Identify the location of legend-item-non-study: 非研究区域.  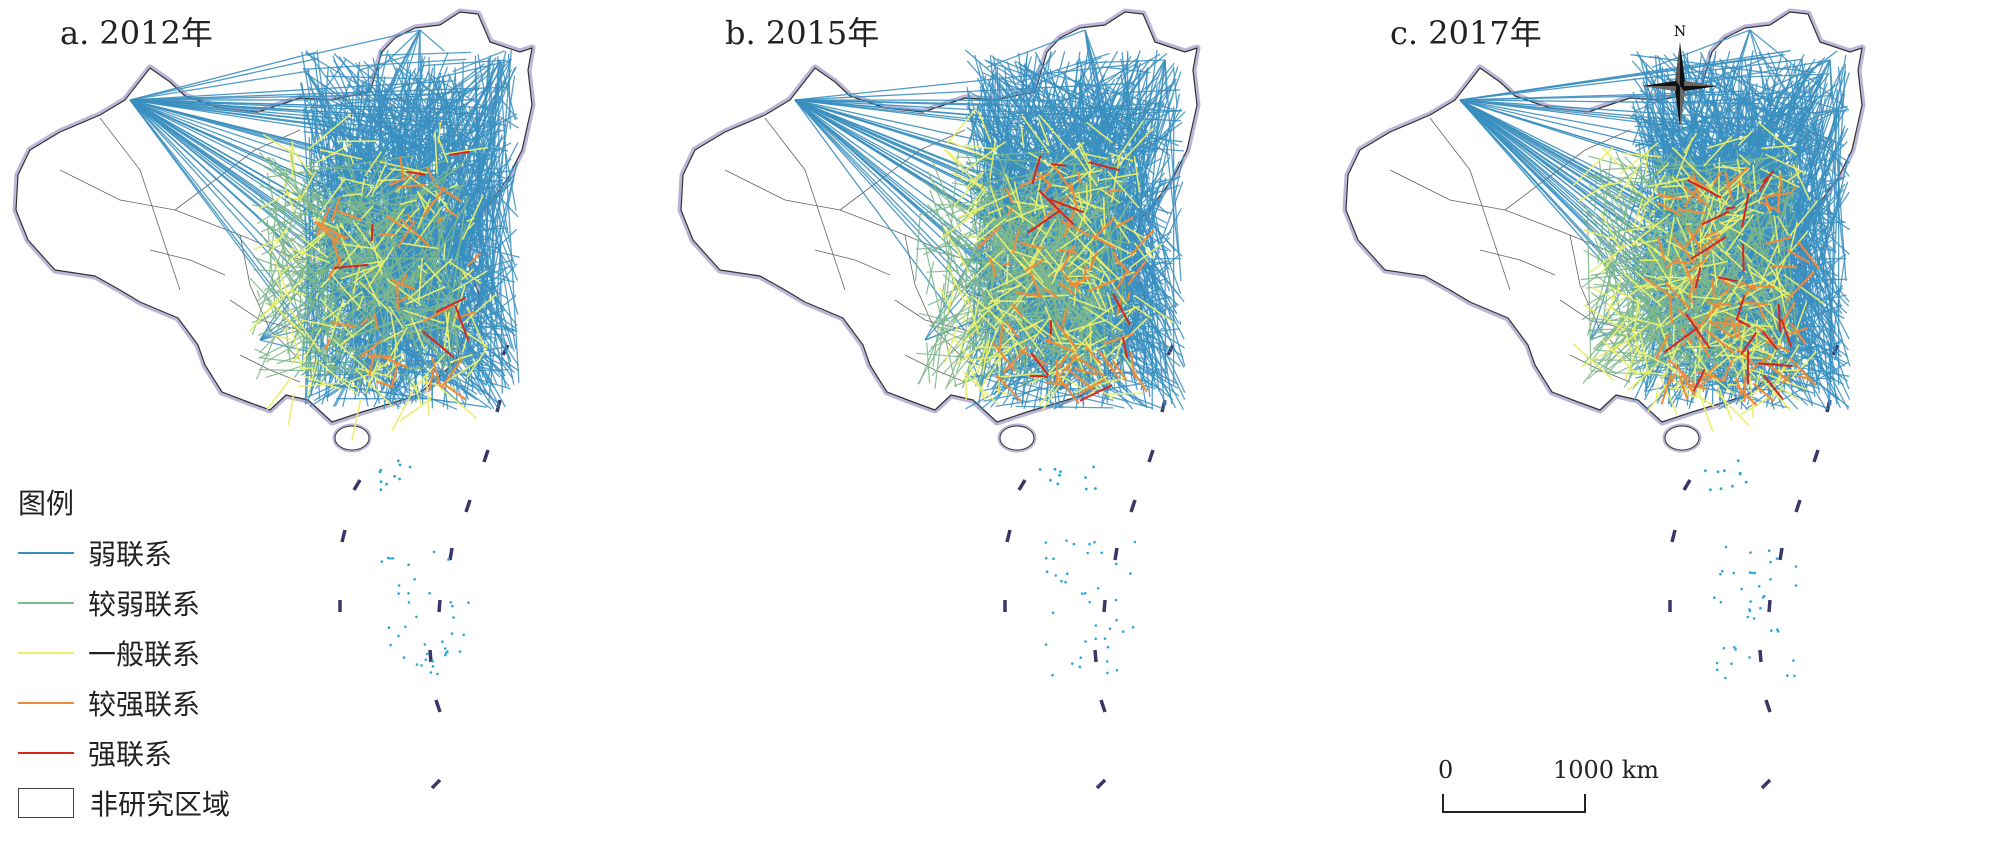
(124, 803).